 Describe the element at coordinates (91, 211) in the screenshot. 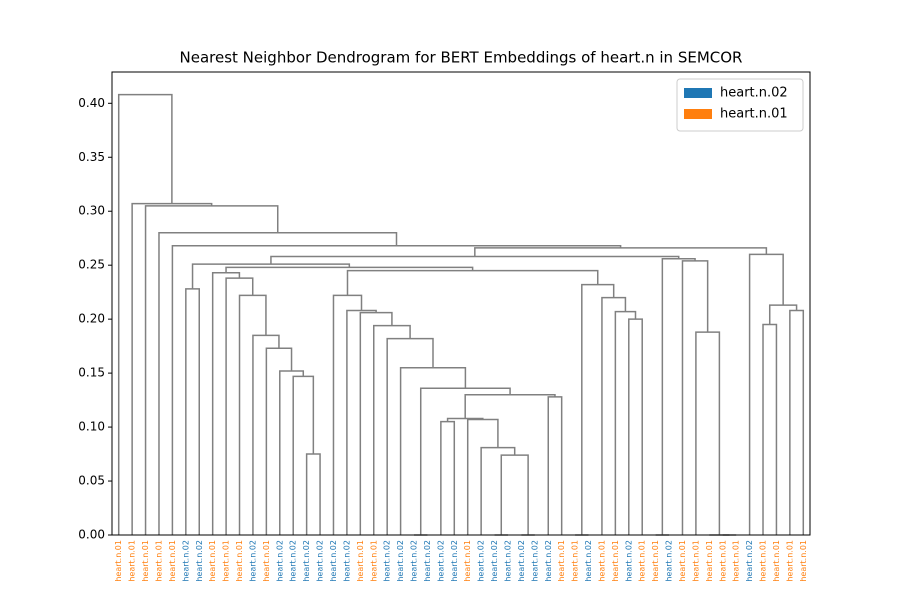

I see `y-tick-label: 0.30` at that location.